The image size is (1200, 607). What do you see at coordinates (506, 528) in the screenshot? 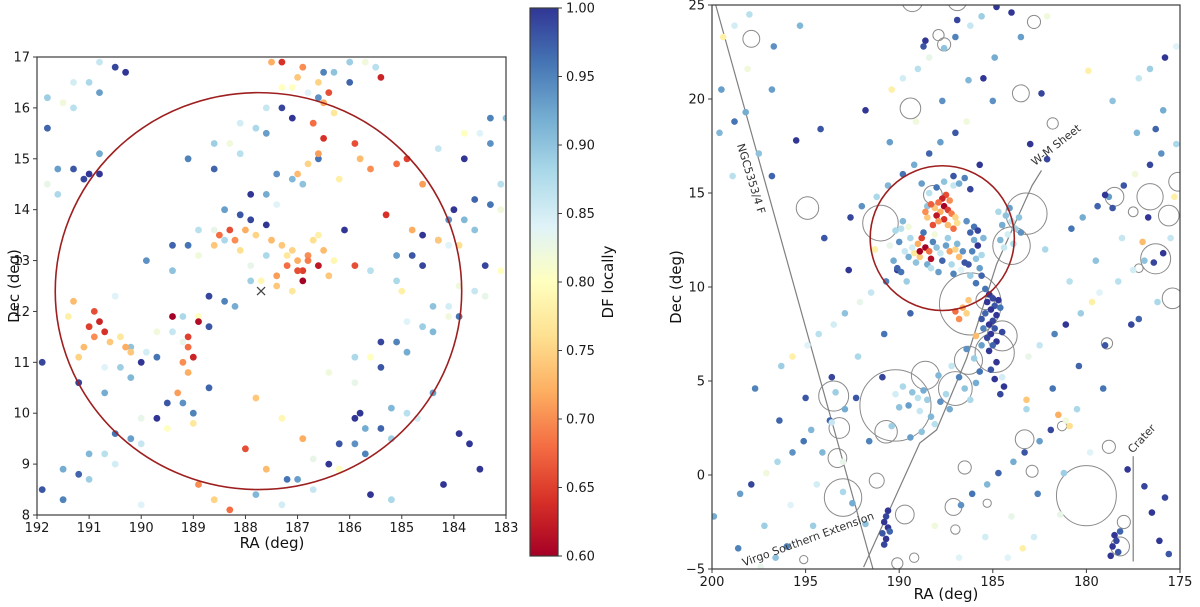
I see `x-tick-label: 183` at bounding box center [506, 528].